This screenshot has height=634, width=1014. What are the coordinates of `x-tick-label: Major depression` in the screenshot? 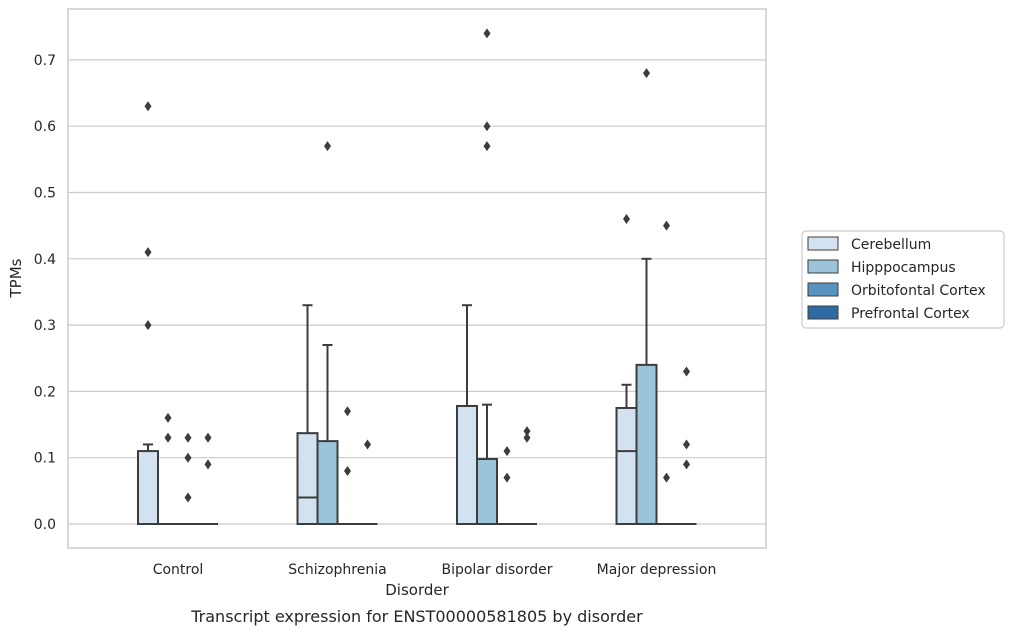 It's located at (657, 570).